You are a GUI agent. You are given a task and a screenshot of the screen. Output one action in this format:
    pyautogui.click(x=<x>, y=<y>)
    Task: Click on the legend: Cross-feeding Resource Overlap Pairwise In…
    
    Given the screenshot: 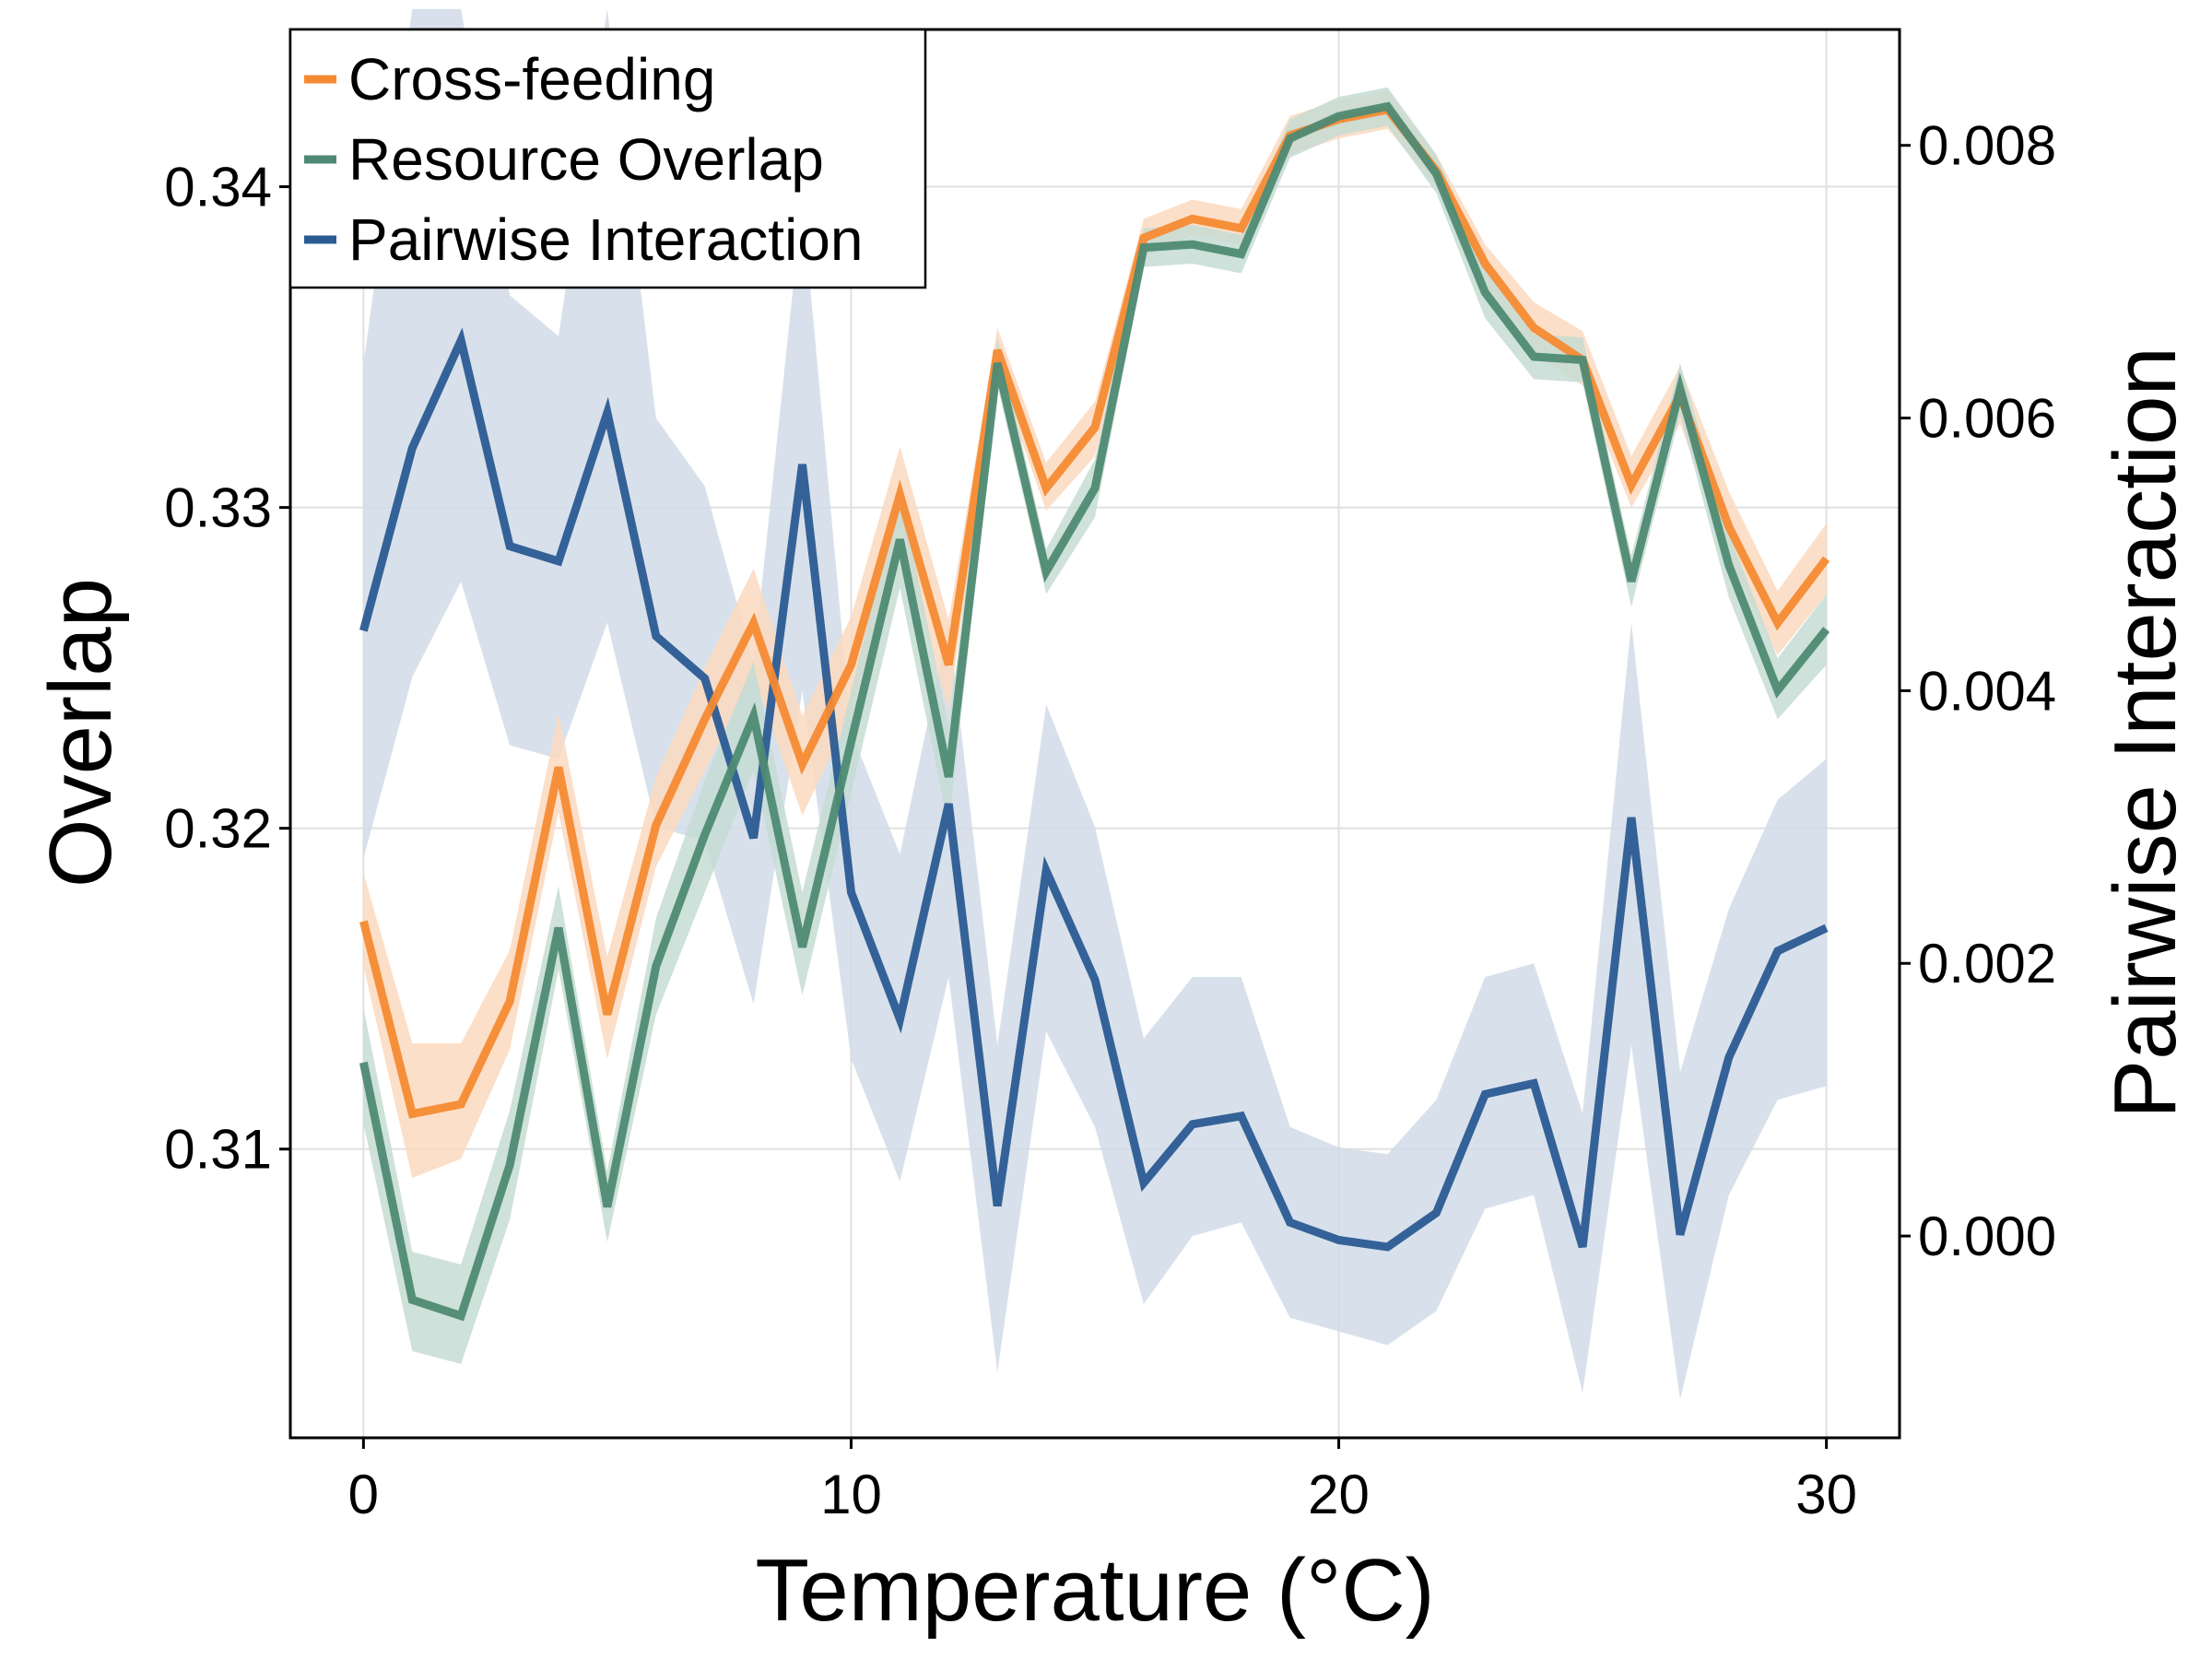 What is the action you would take?
    pyautogui.click(x=607, y=158)
    